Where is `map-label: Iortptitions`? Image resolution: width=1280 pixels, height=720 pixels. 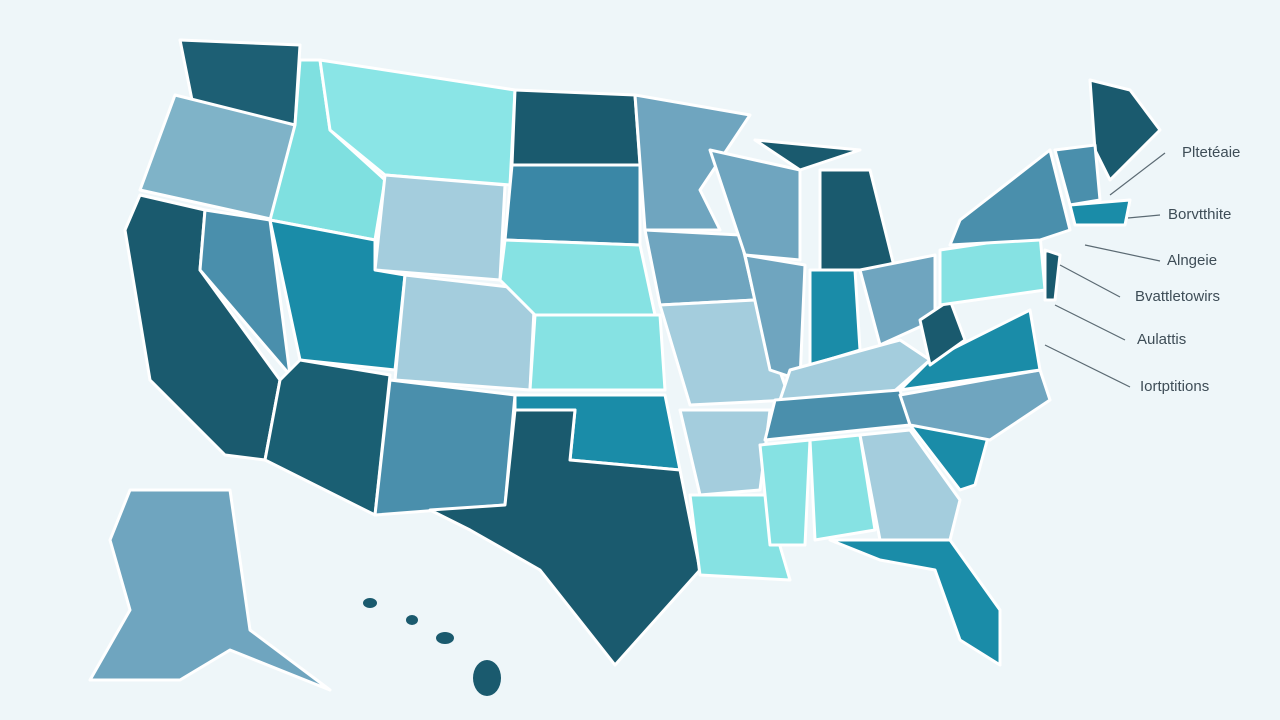 map-label: Iortptitions is located at coordinates (1174, 386).